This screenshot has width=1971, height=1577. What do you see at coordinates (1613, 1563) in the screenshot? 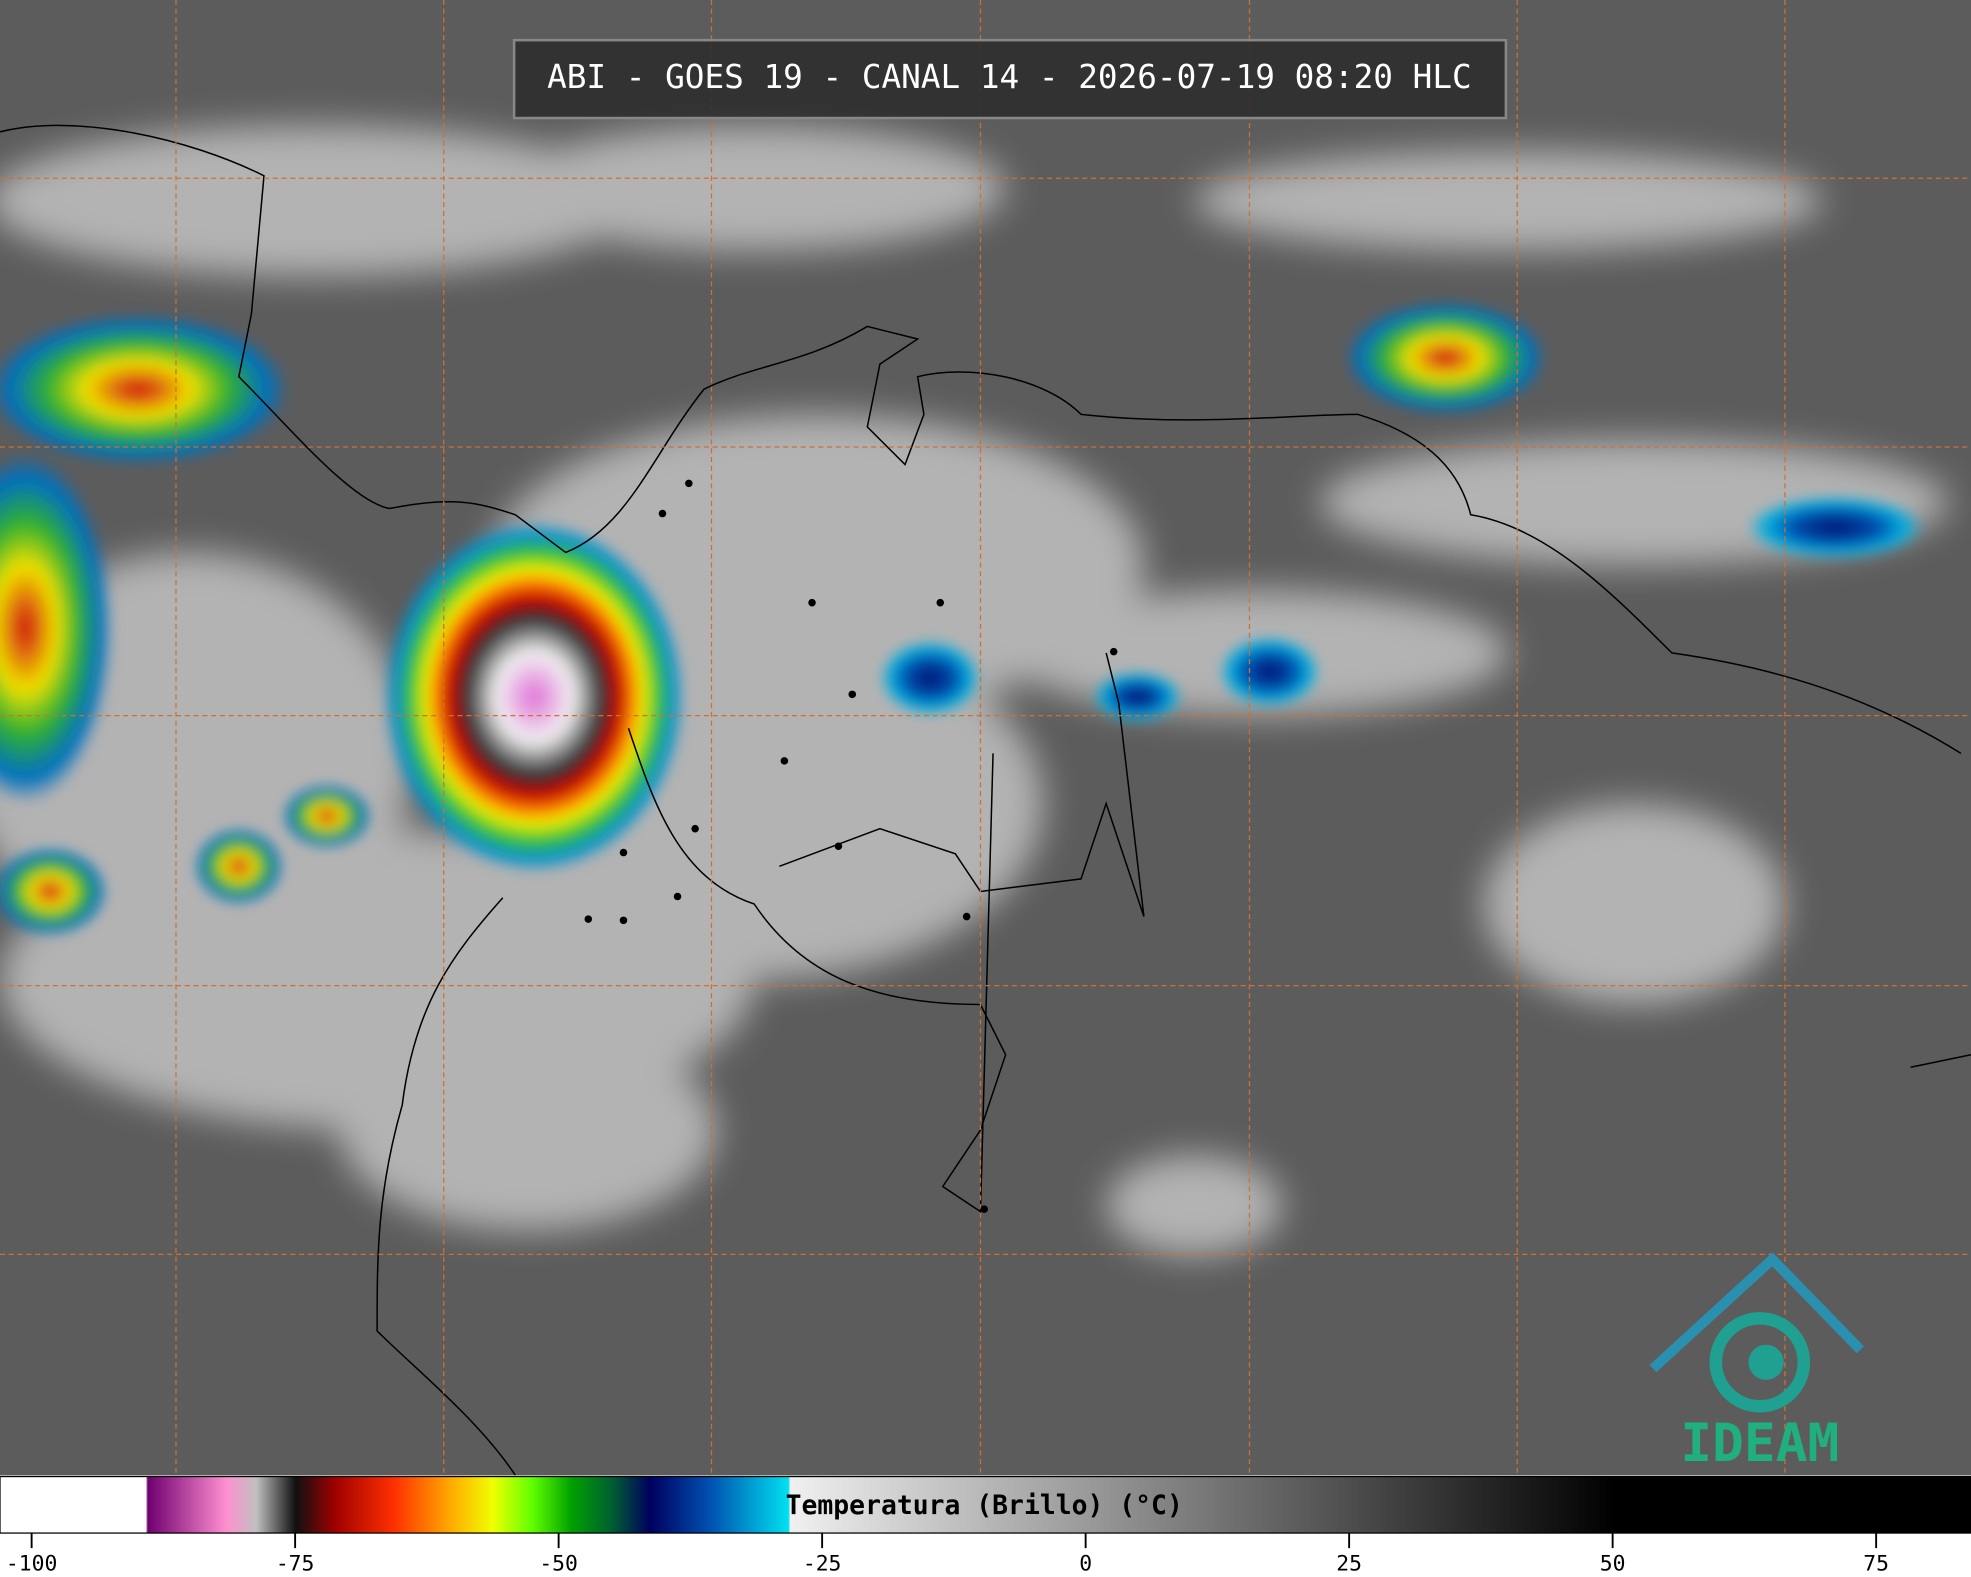
I see `tick-label: 50` at bounding box center [1613, 1563].